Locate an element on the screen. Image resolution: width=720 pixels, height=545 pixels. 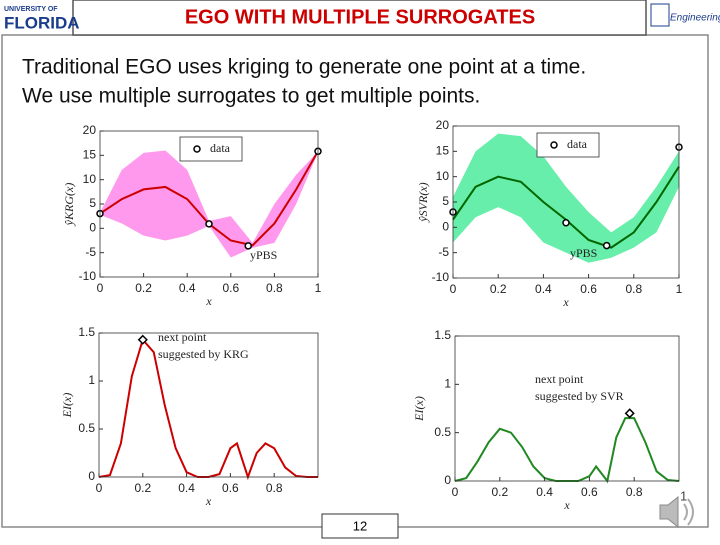
title-box is located at coordinates (359, 18).